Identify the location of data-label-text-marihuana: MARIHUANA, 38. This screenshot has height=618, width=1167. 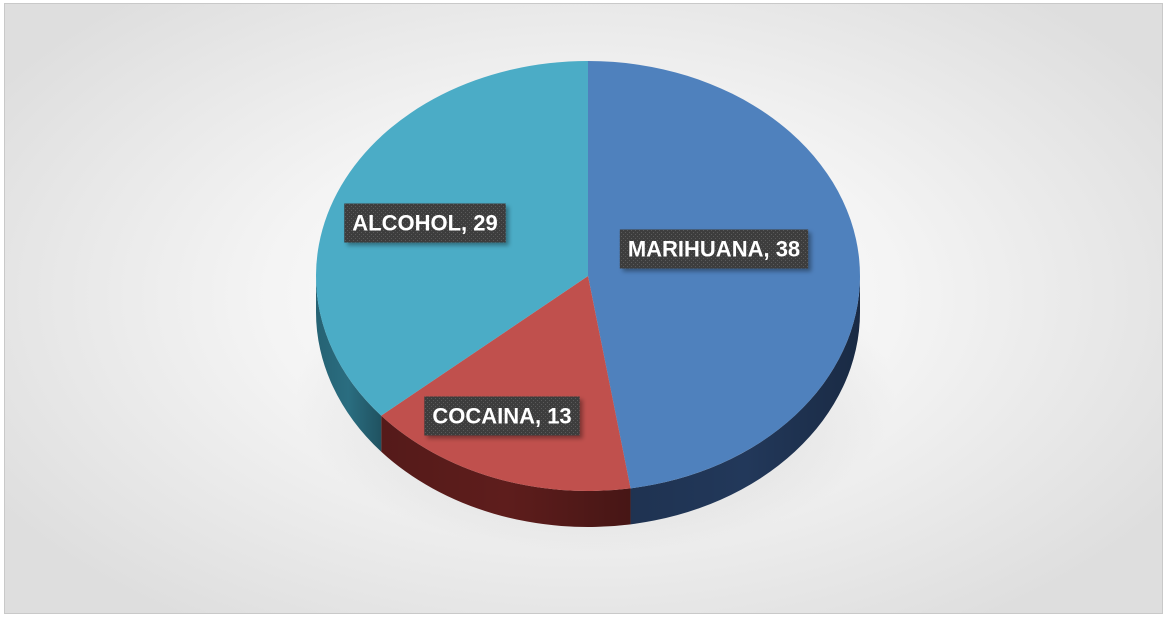
(714, 249).